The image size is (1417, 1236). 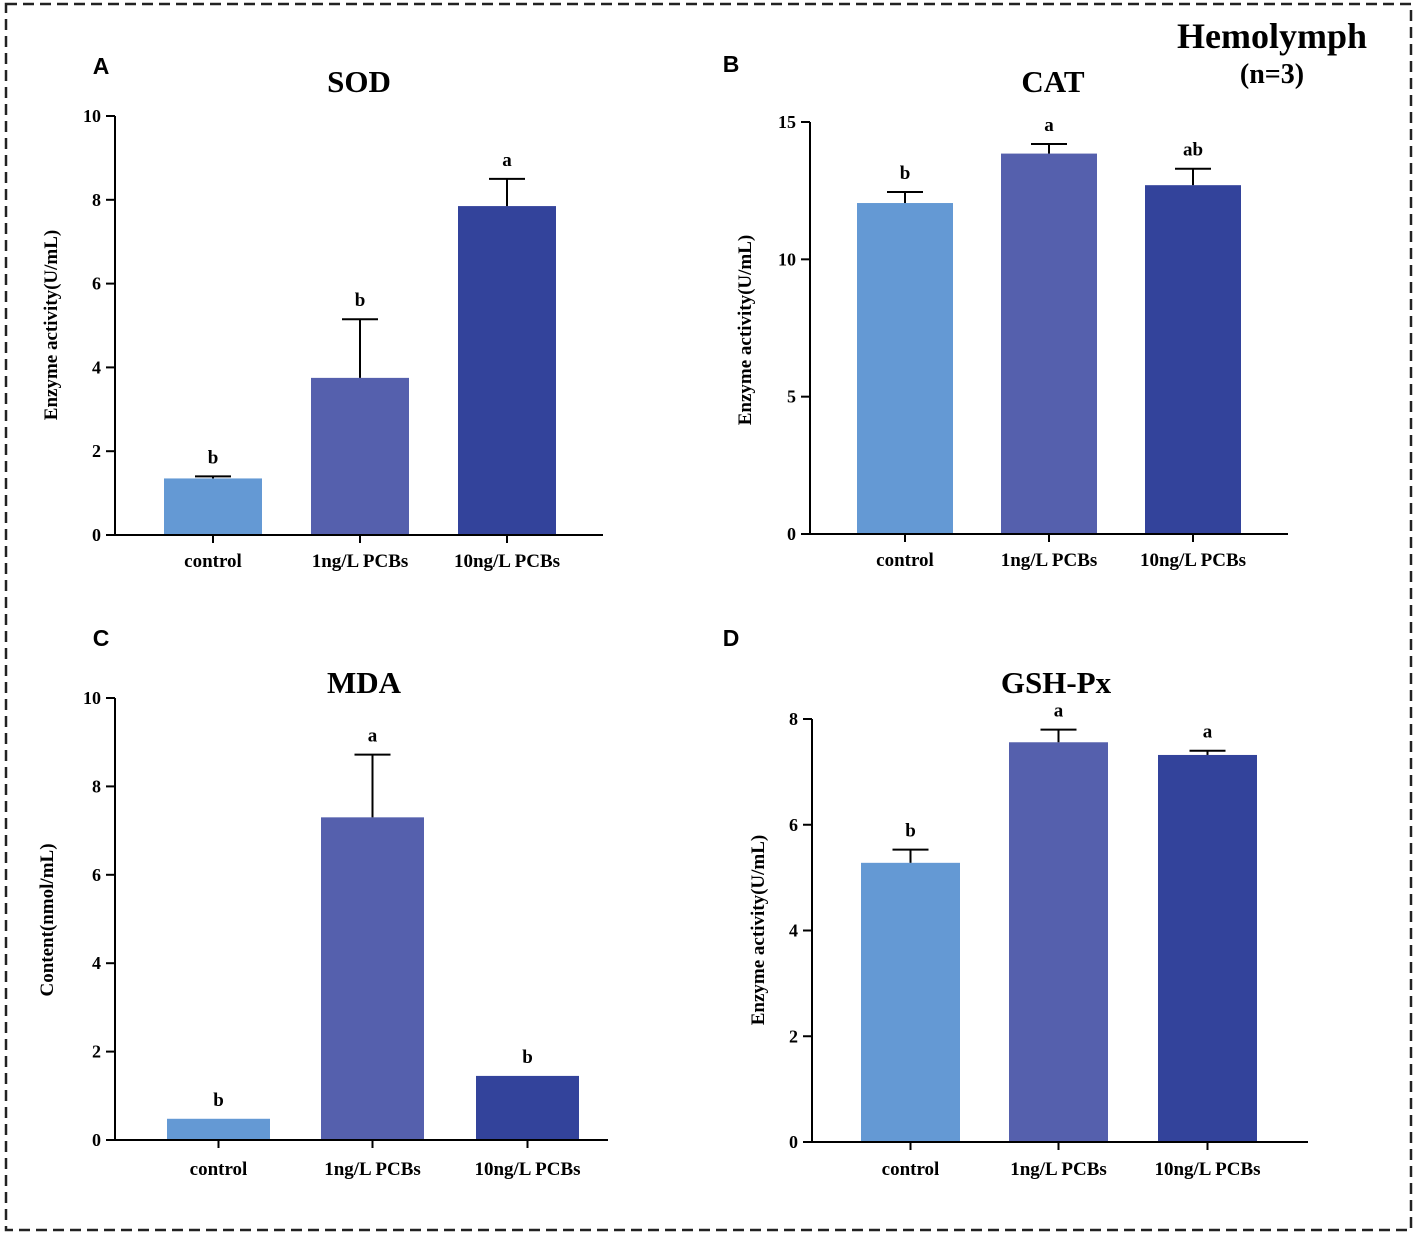 What do you see at coordinates (101, 638) in the screenshot?
I see `panel-letter: C` at bounding box center [101, 638].